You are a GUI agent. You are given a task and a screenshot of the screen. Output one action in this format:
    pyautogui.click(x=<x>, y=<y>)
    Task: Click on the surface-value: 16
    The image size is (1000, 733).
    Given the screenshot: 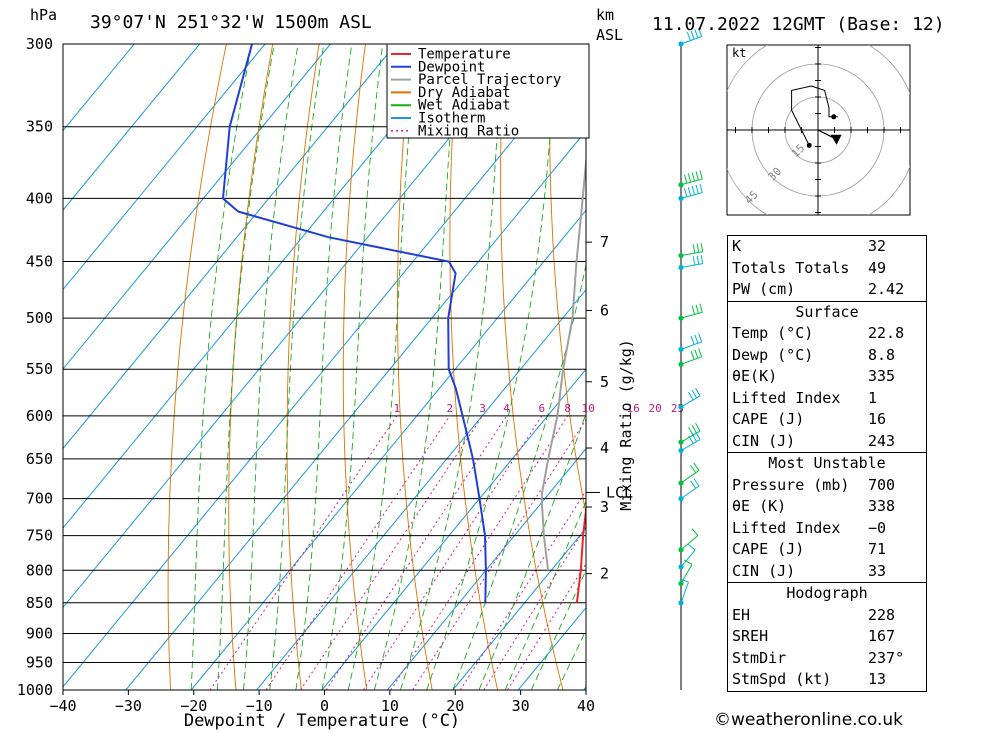 What is the action you would take?
    pyautogui.click(x=877, y=419)
    